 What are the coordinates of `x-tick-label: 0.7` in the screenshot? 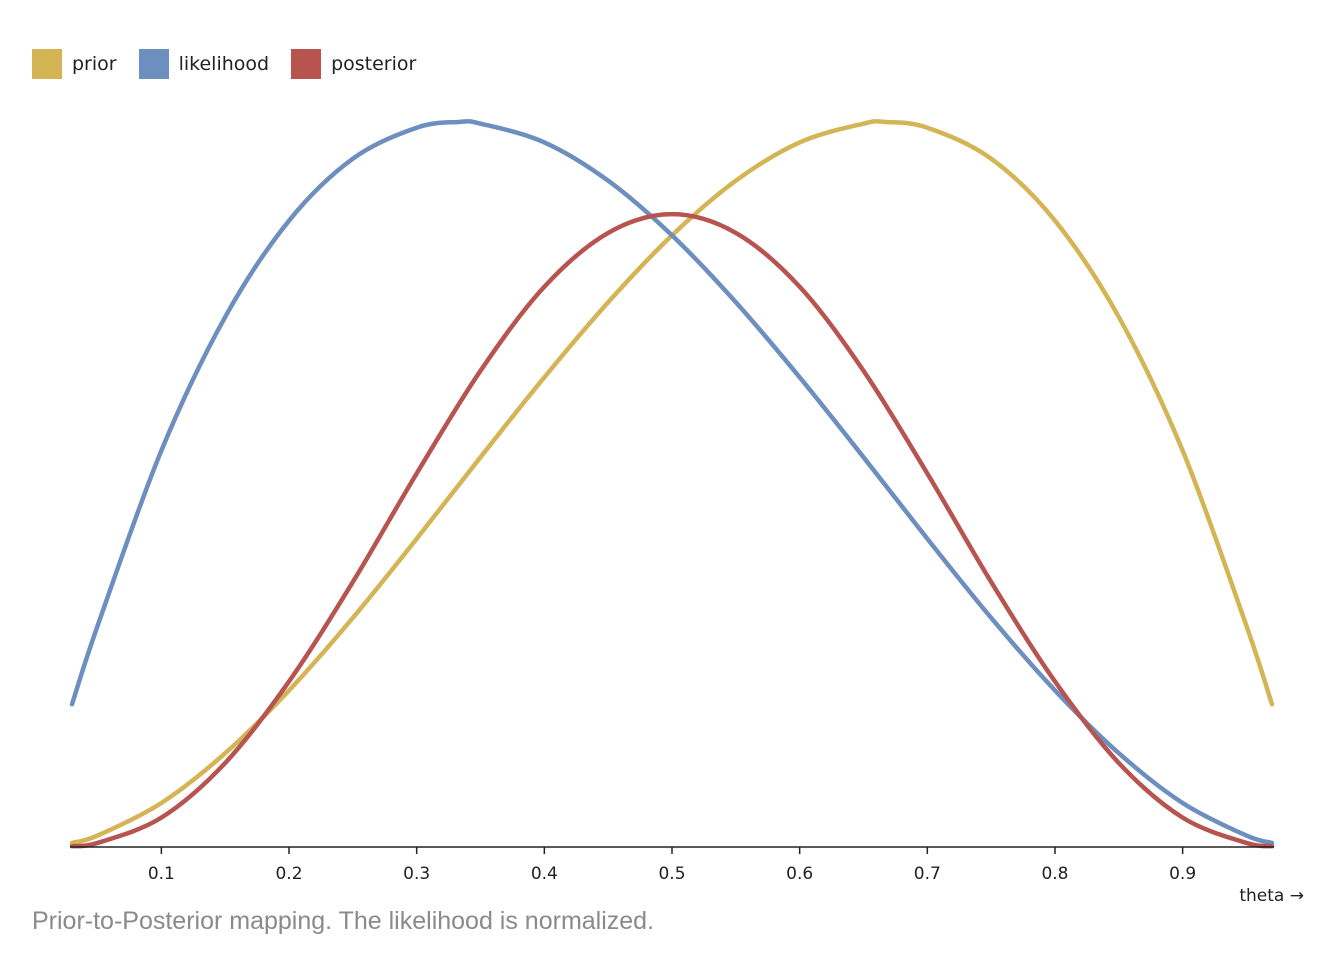 It's located at (927, 874).